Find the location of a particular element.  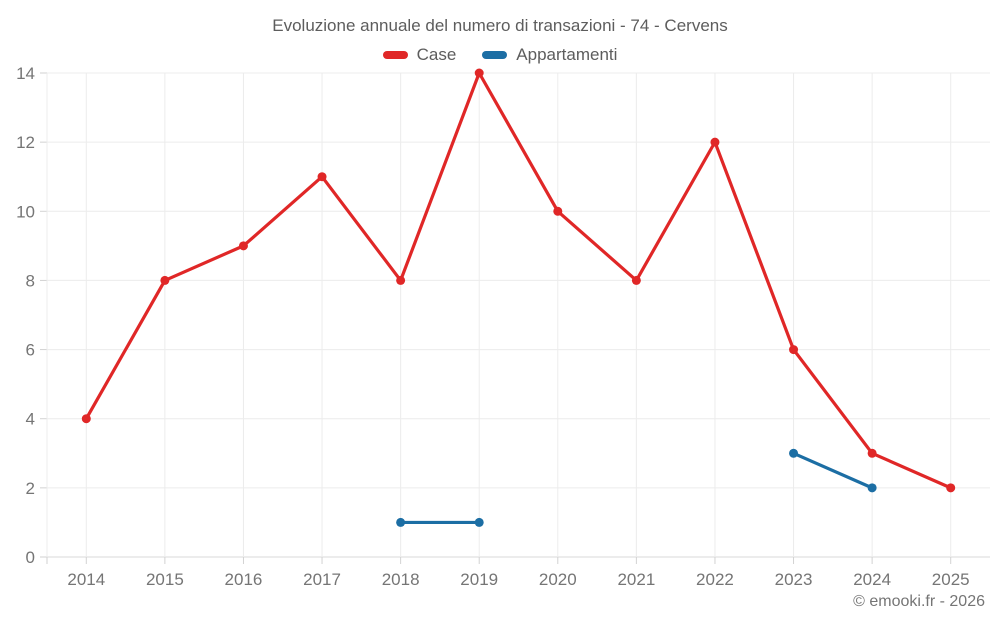

x-axis-label: 2017 is located at coordinates (322, 579).